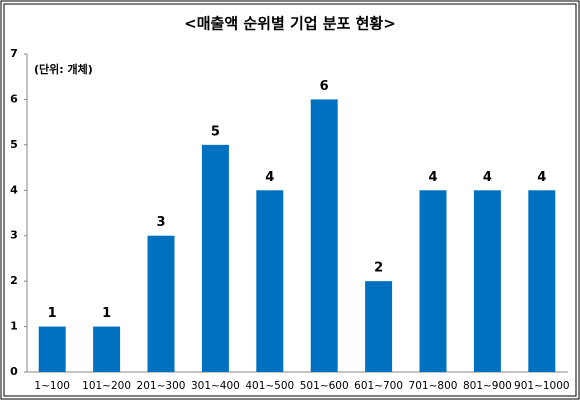  What do you see at coordinates (542, 386) in the screenshot?
I see `x-tick-label: 901~1000` at bounding box center [542, 386].